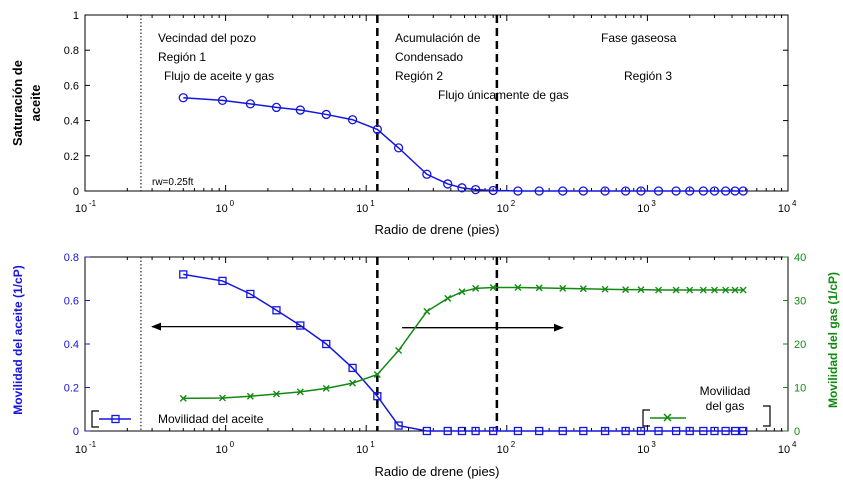 This screenshot has height=483, width=843. Describe the element at coordinates (173, 182) in the screenshot. I see `annotation-rw: rw=0.25ft` at that location.